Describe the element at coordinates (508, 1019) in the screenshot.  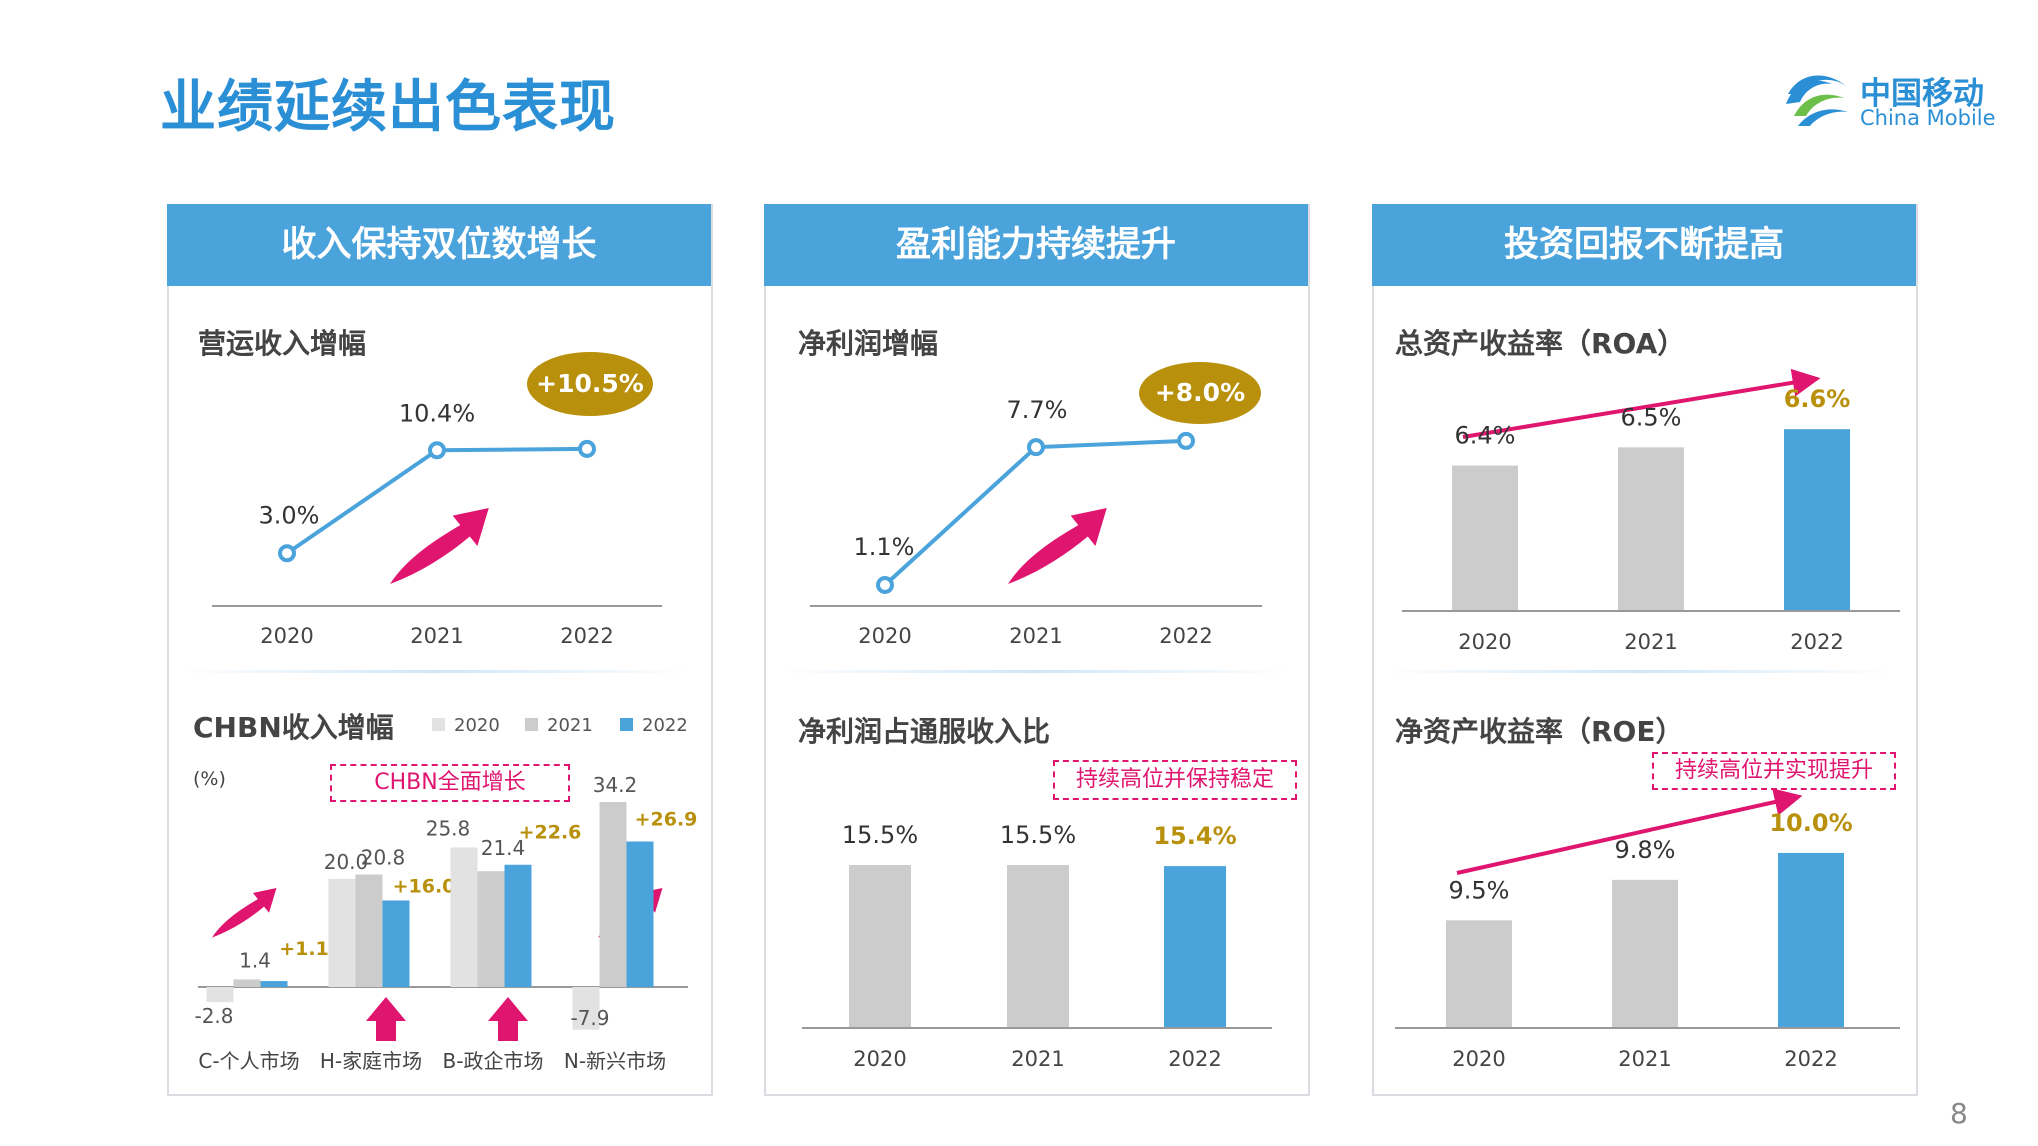
I see `chbn-b-up-arrow` at that location.